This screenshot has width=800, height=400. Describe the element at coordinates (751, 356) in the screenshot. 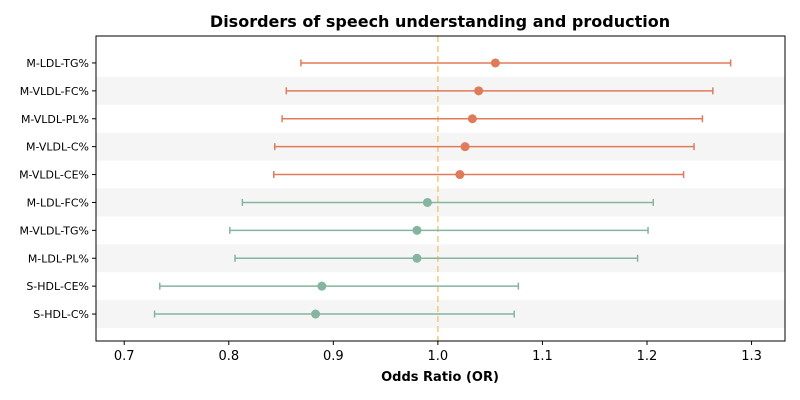

I see `x-tick-label: 1.3` at that location.